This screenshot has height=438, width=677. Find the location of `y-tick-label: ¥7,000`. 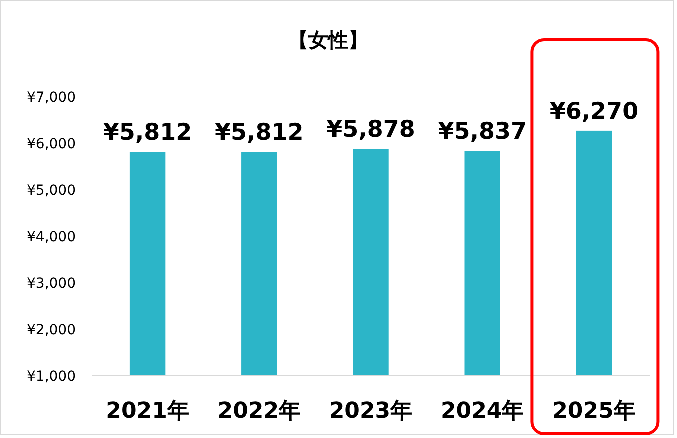

y-tick-label: ¥7,000 is located at coordinates (51, 98).